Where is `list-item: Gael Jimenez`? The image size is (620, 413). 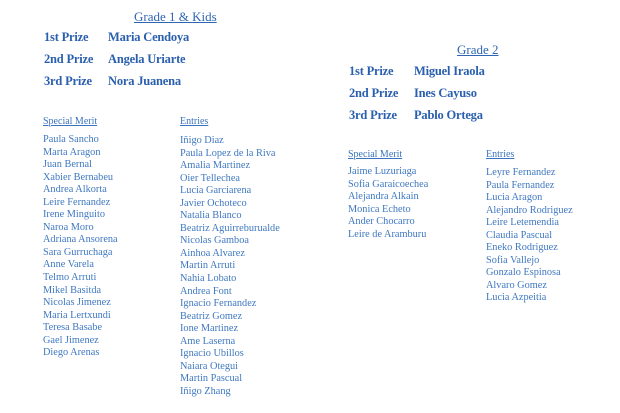
list-item: Gael Jimenez is located at coordinates (71, 340).